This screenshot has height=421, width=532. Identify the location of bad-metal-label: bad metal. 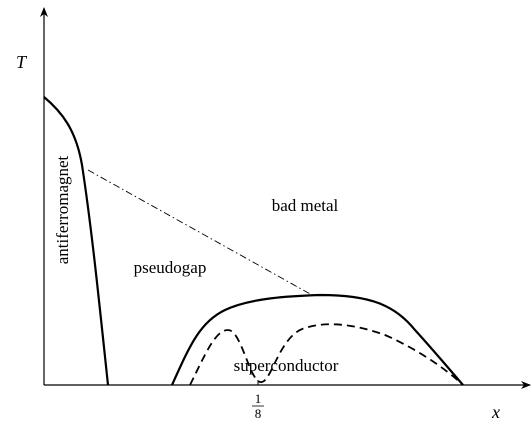
(305, 205).